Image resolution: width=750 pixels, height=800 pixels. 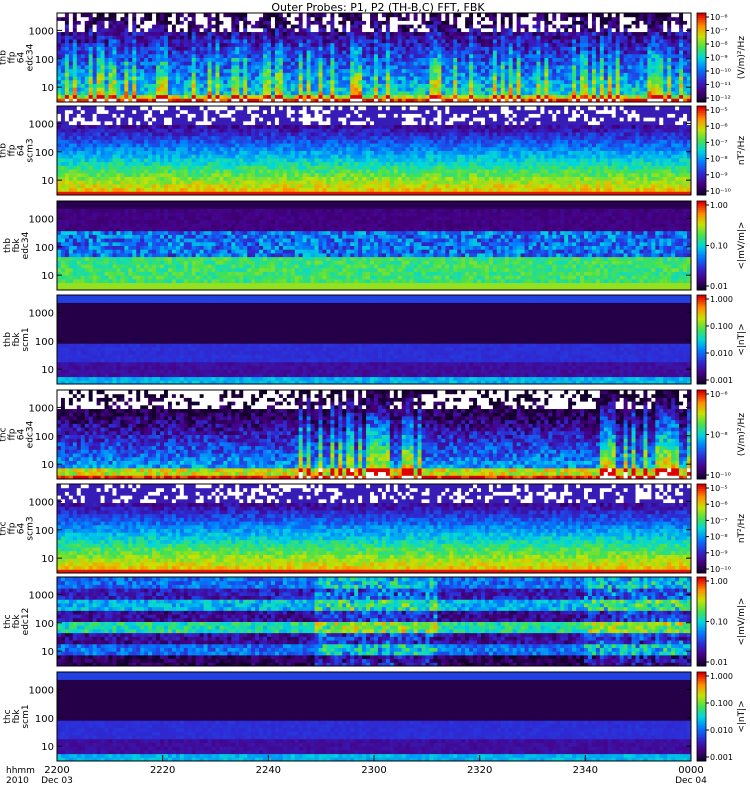 What do you see at coordinates (31, 57) in the screenshot?
I see `ylabel-line: edc34` at bounding box center [31, 57].